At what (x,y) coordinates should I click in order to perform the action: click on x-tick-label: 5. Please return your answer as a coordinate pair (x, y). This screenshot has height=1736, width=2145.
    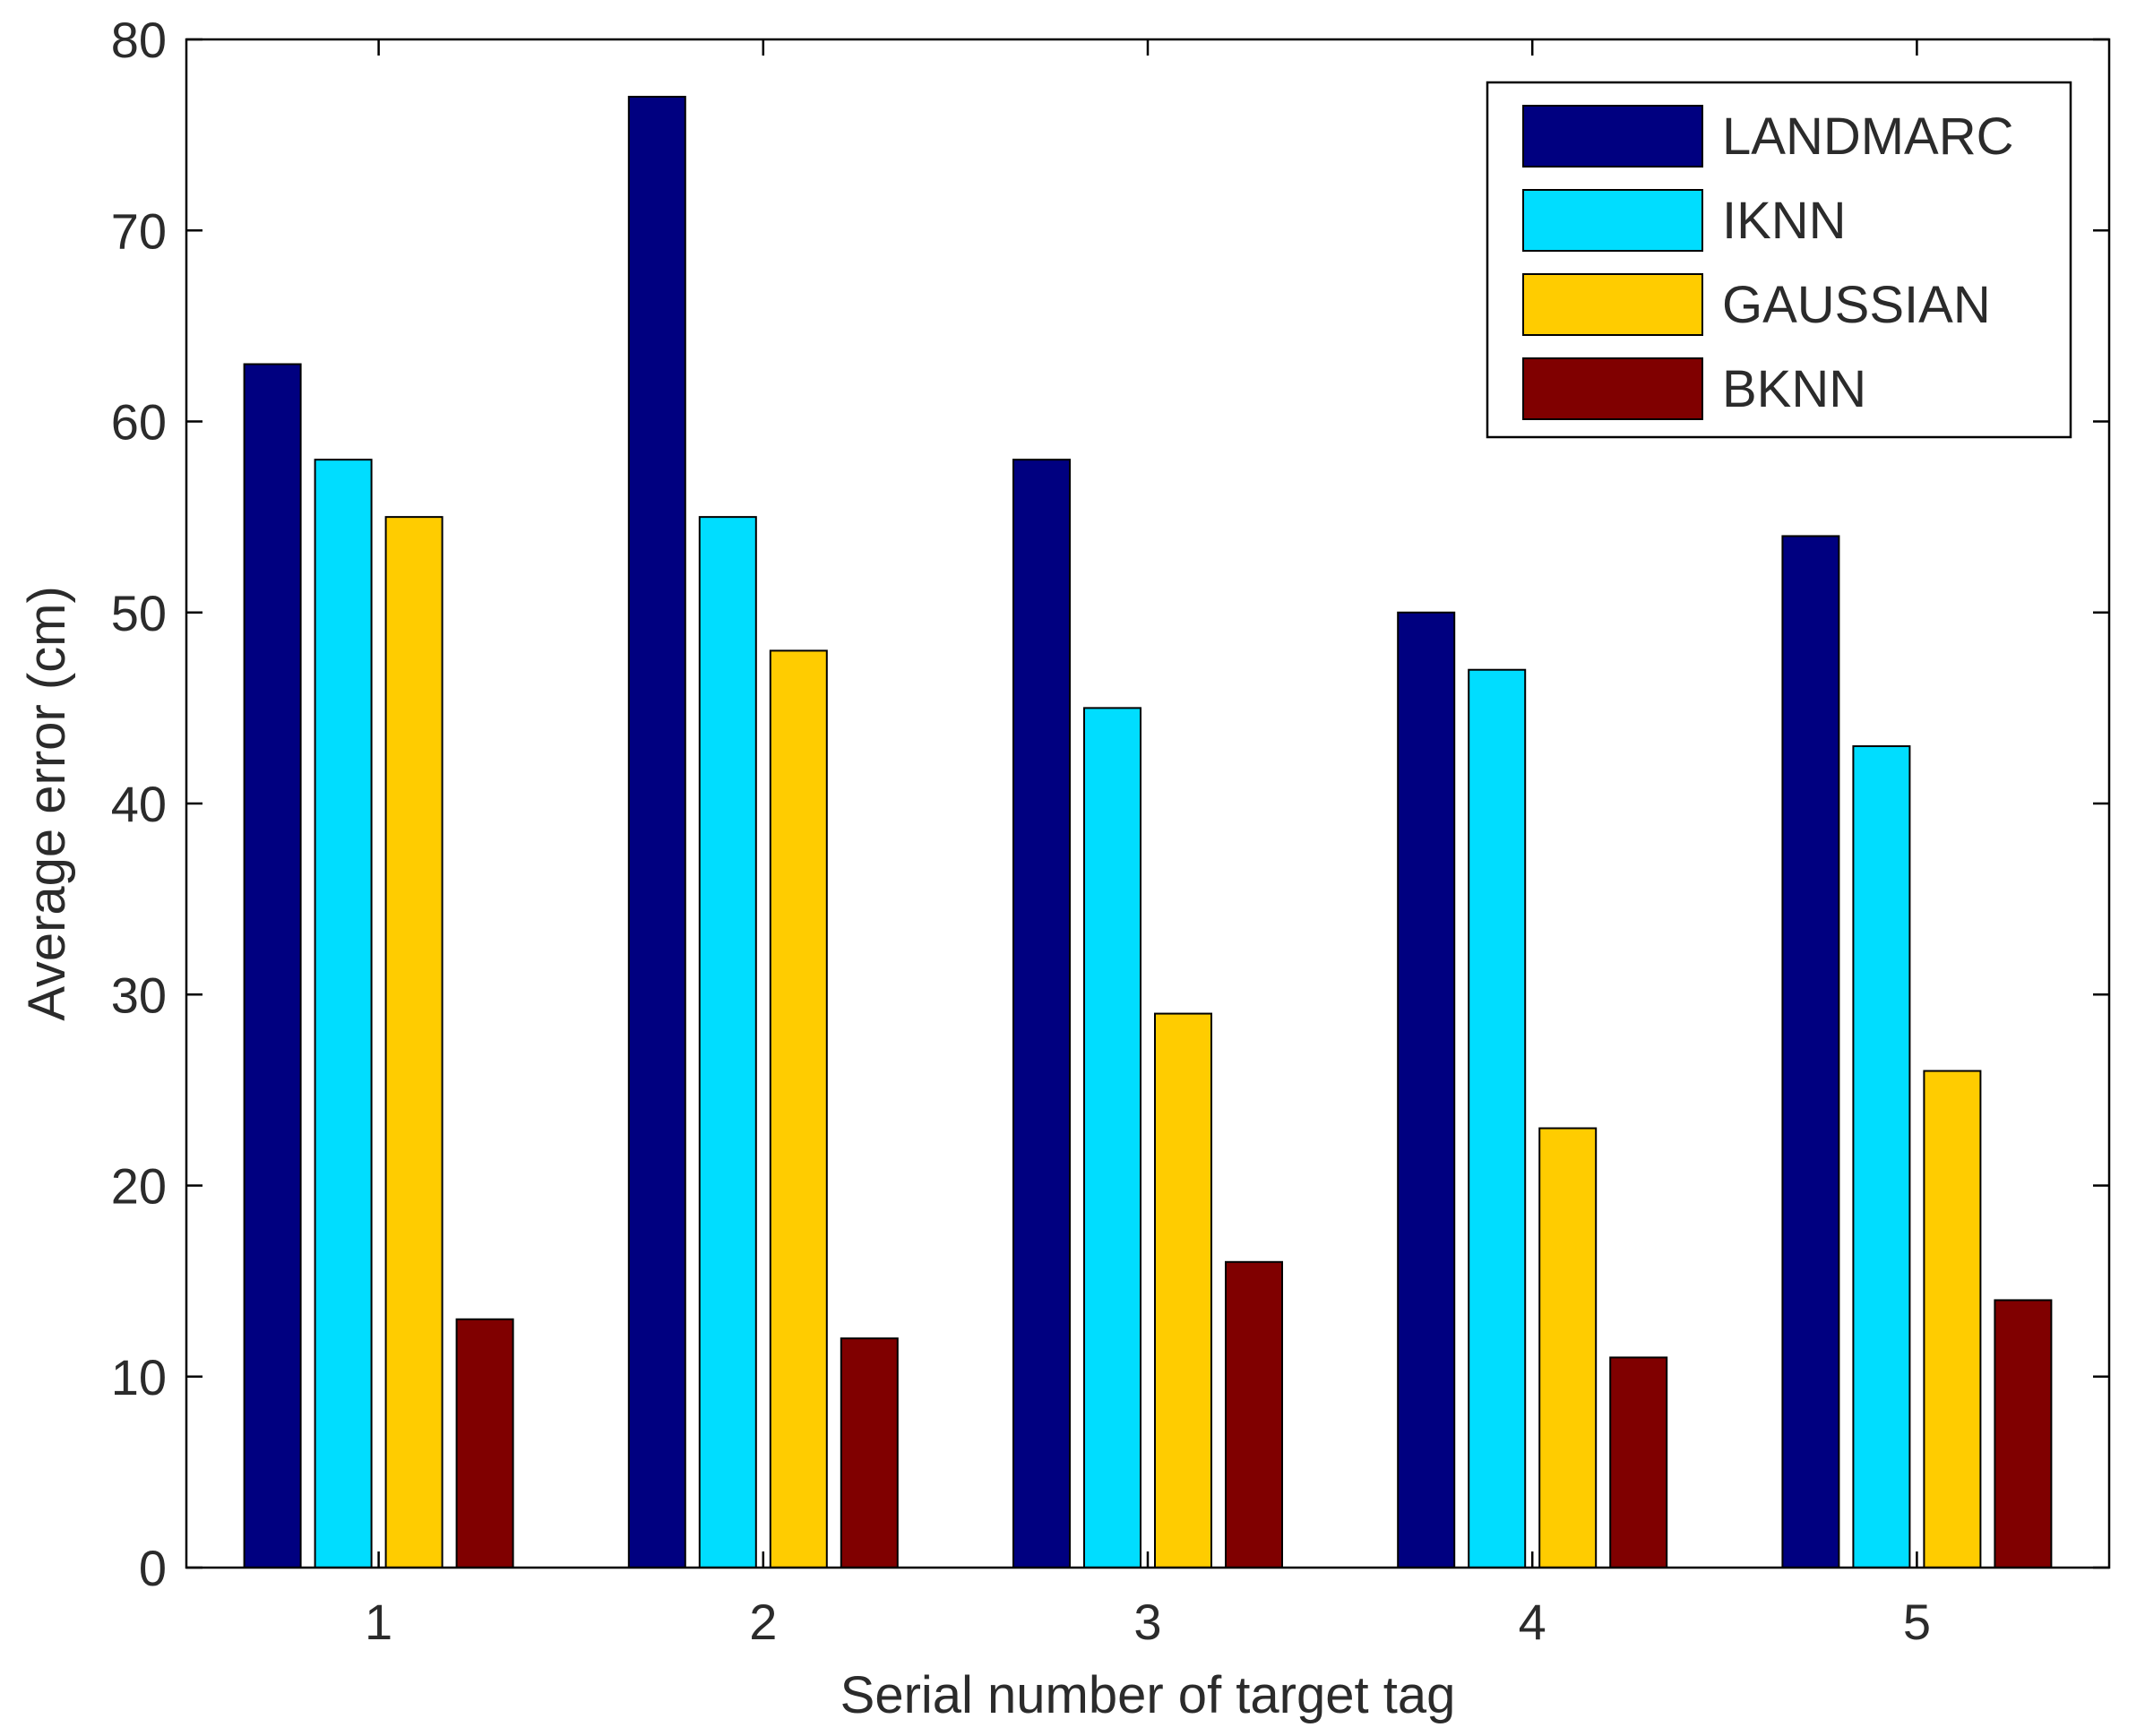
    Looking at the image, I should click on (1917, 1622).